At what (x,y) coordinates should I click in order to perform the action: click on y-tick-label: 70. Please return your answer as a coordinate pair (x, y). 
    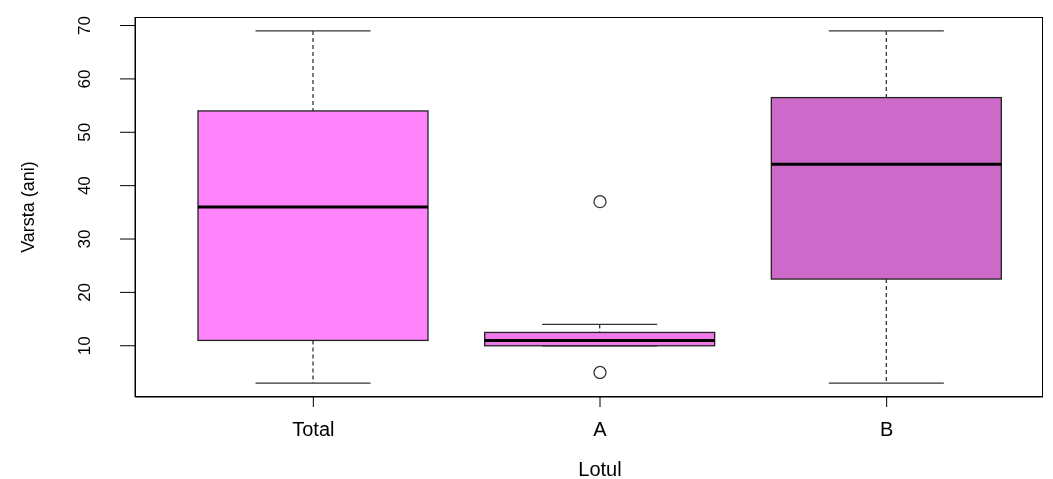
    Looking at the image, I should click on (84, 25).